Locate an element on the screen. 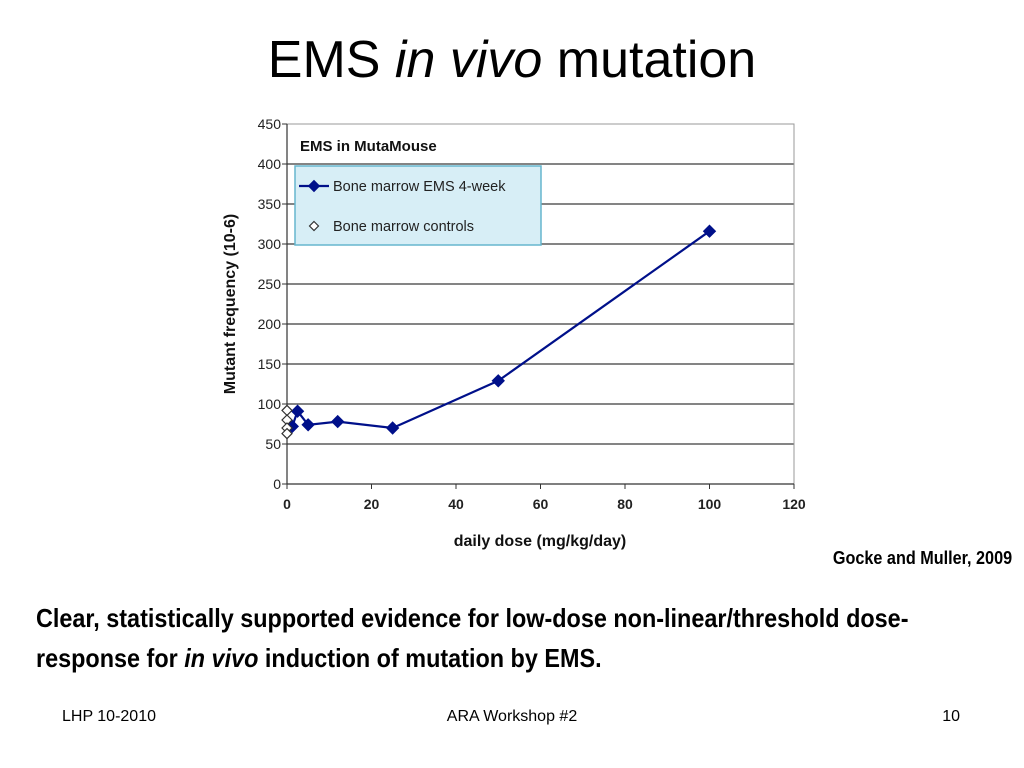 The height and width of the screenshot is (768, 1024). y-tick-label: 450 is located at coordinates (270, 124).